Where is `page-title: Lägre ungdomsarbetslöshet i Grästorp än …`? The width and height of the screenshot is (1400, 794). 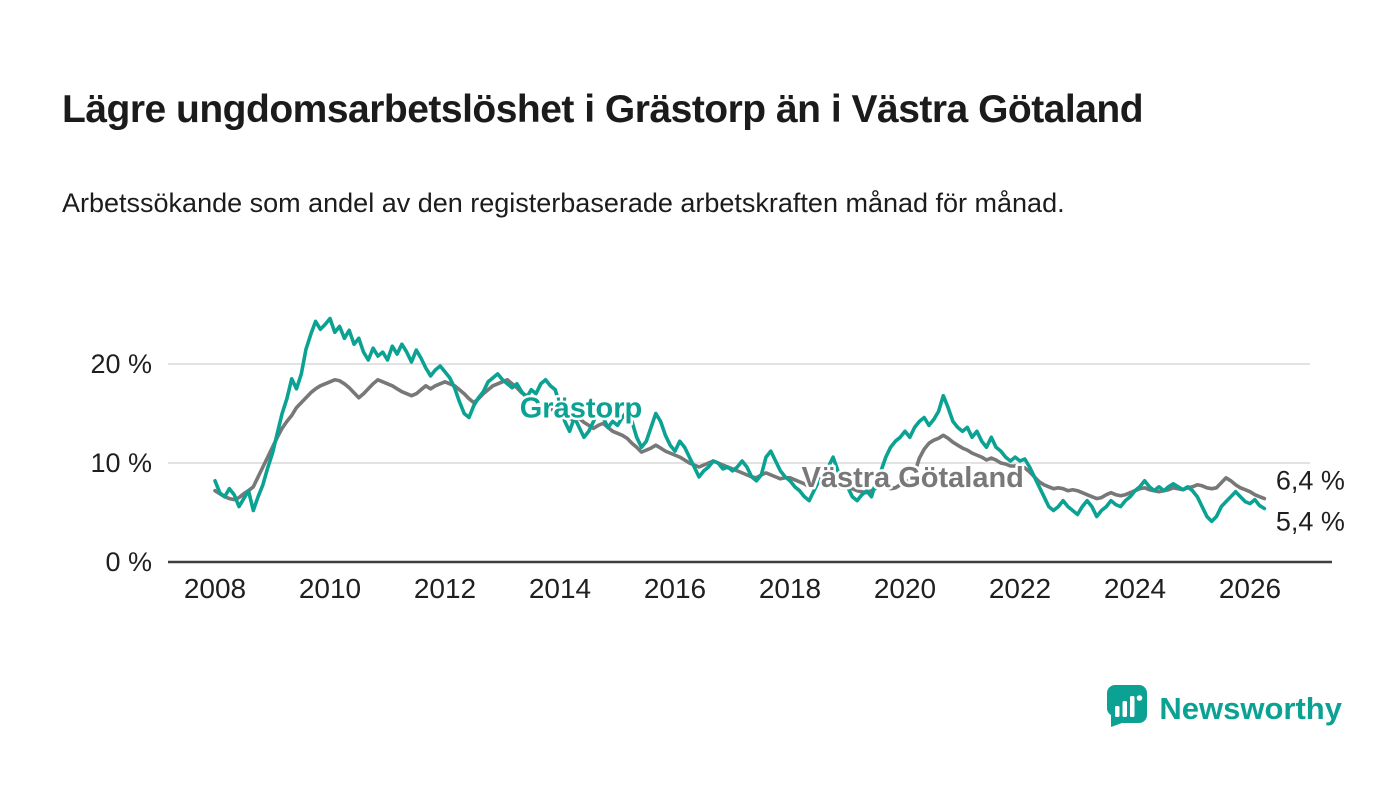 page-title: Lägre ungdomsarbetslöshet i Grästorp än … is located at coordinates (603, 110).